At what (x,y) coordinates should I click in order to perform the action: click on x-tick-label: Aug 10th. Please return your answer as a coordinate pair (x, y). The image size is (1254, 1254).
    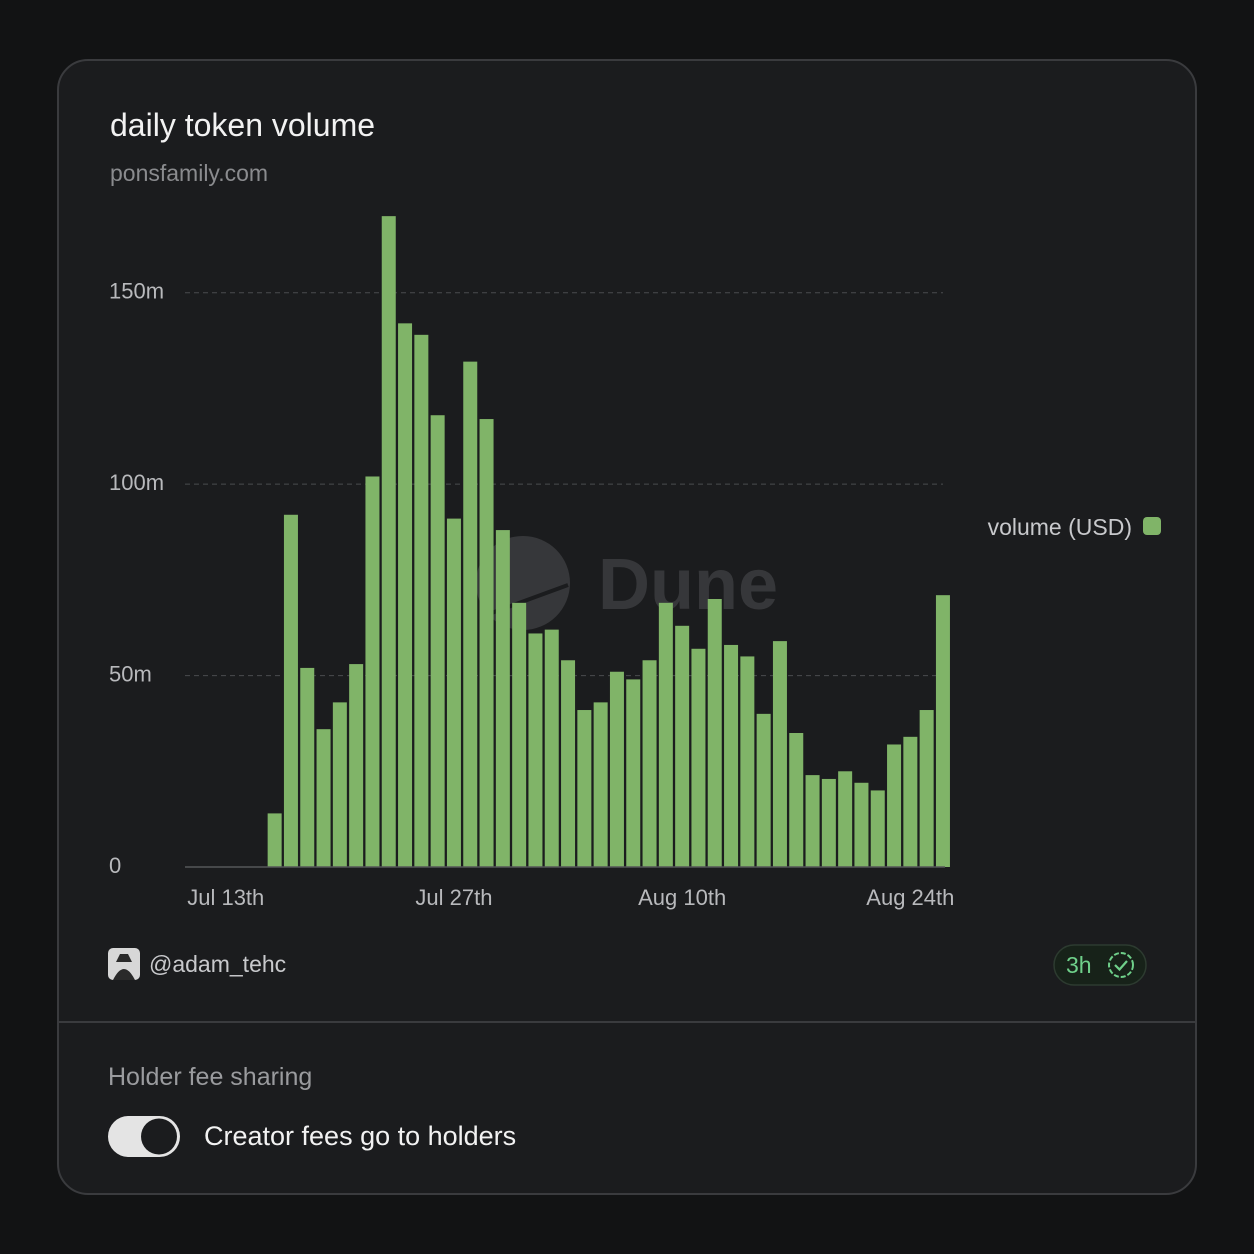
    Looking at the image, I should click on (682, 897).